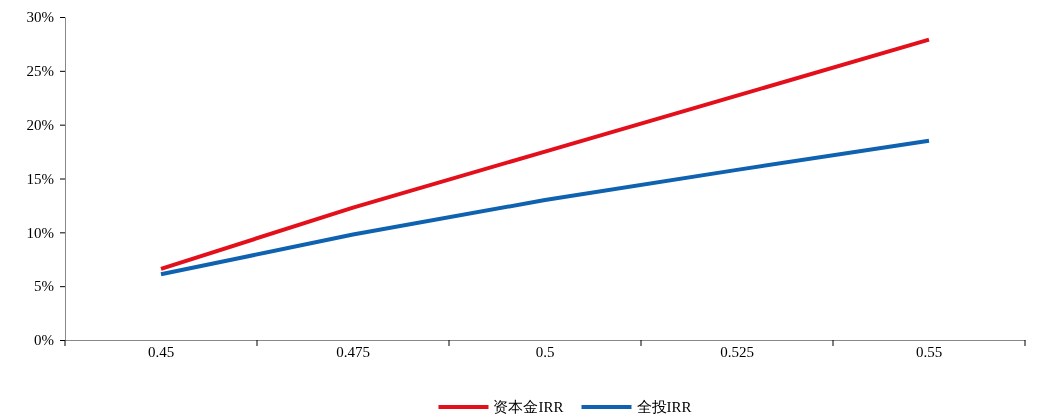  What do you see at coordinates (545, 352) in the screenshot?
I see `x-tick-label: 0.5` at bounding box center [545, 352].